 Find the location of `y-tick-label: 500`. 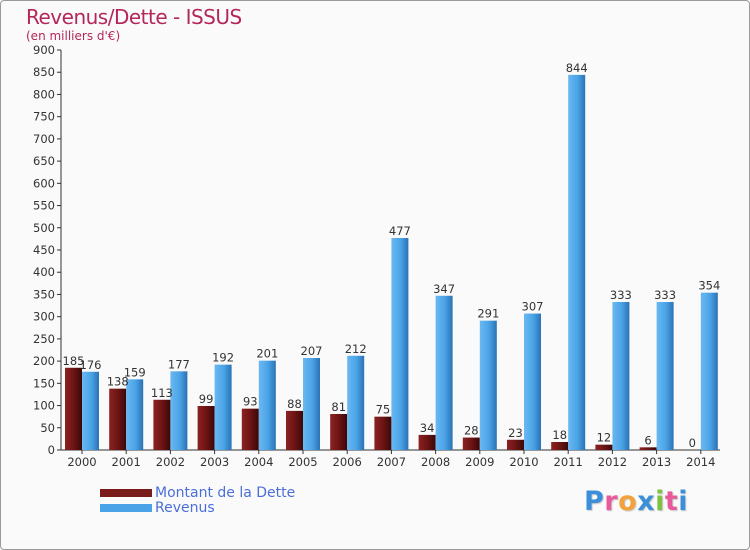

y-tick-label: 500 is located at coordinates (44, 228).